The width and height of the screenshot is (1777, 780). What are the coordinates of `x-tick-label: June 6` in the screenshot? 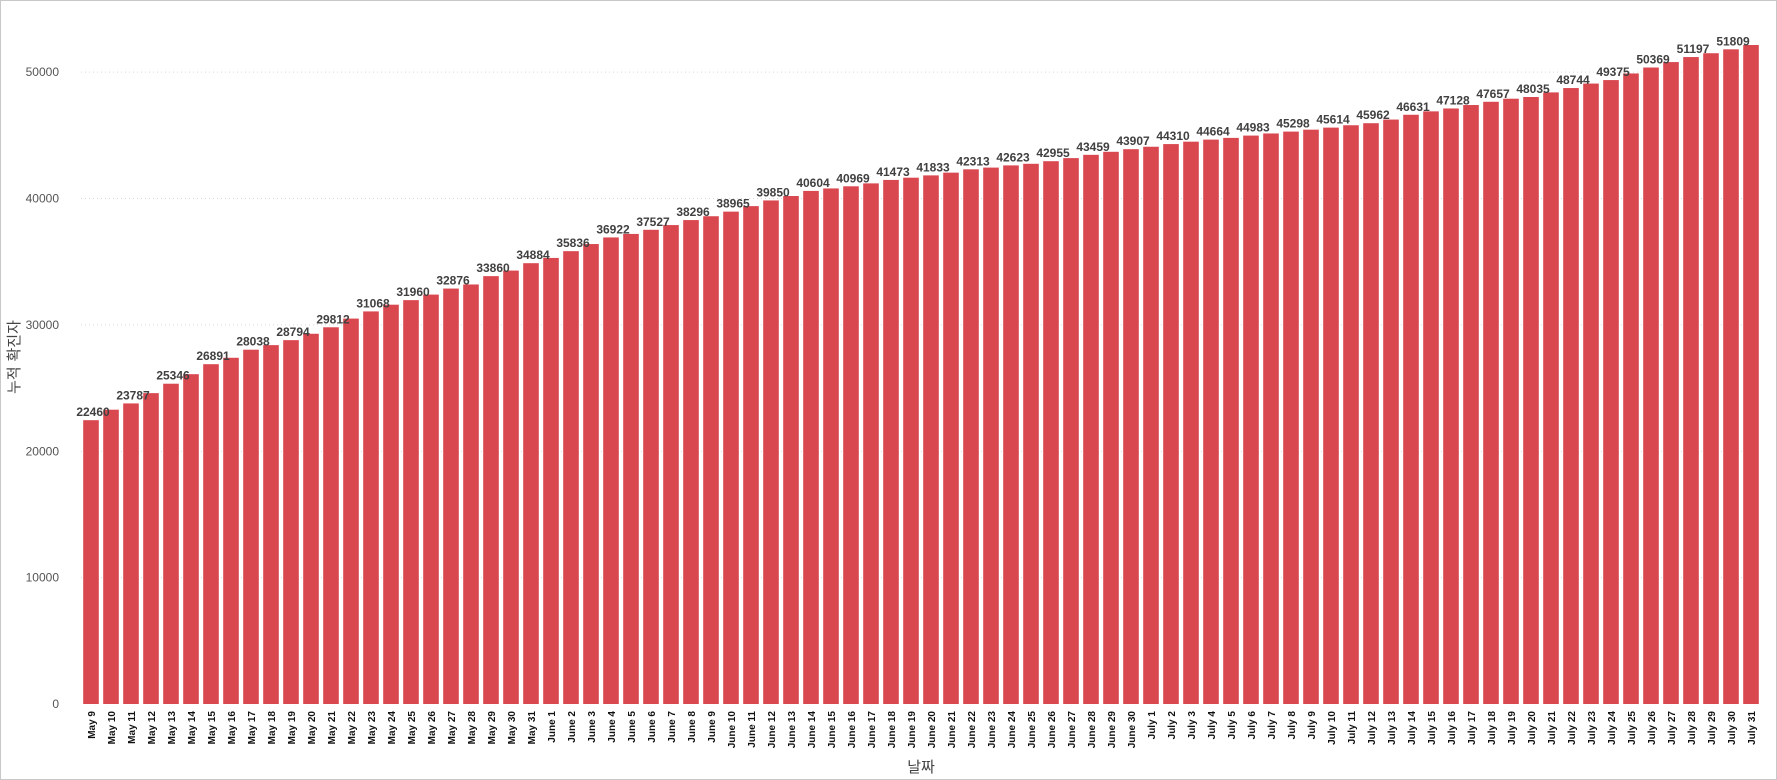 It's located at (652, 727).